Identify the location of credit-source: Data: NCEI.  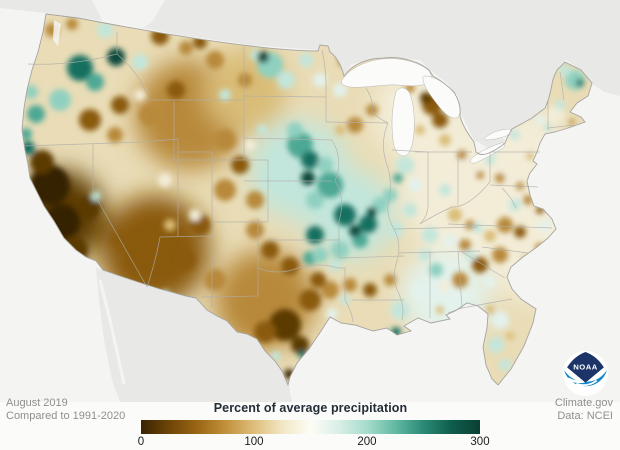
(585, 416).